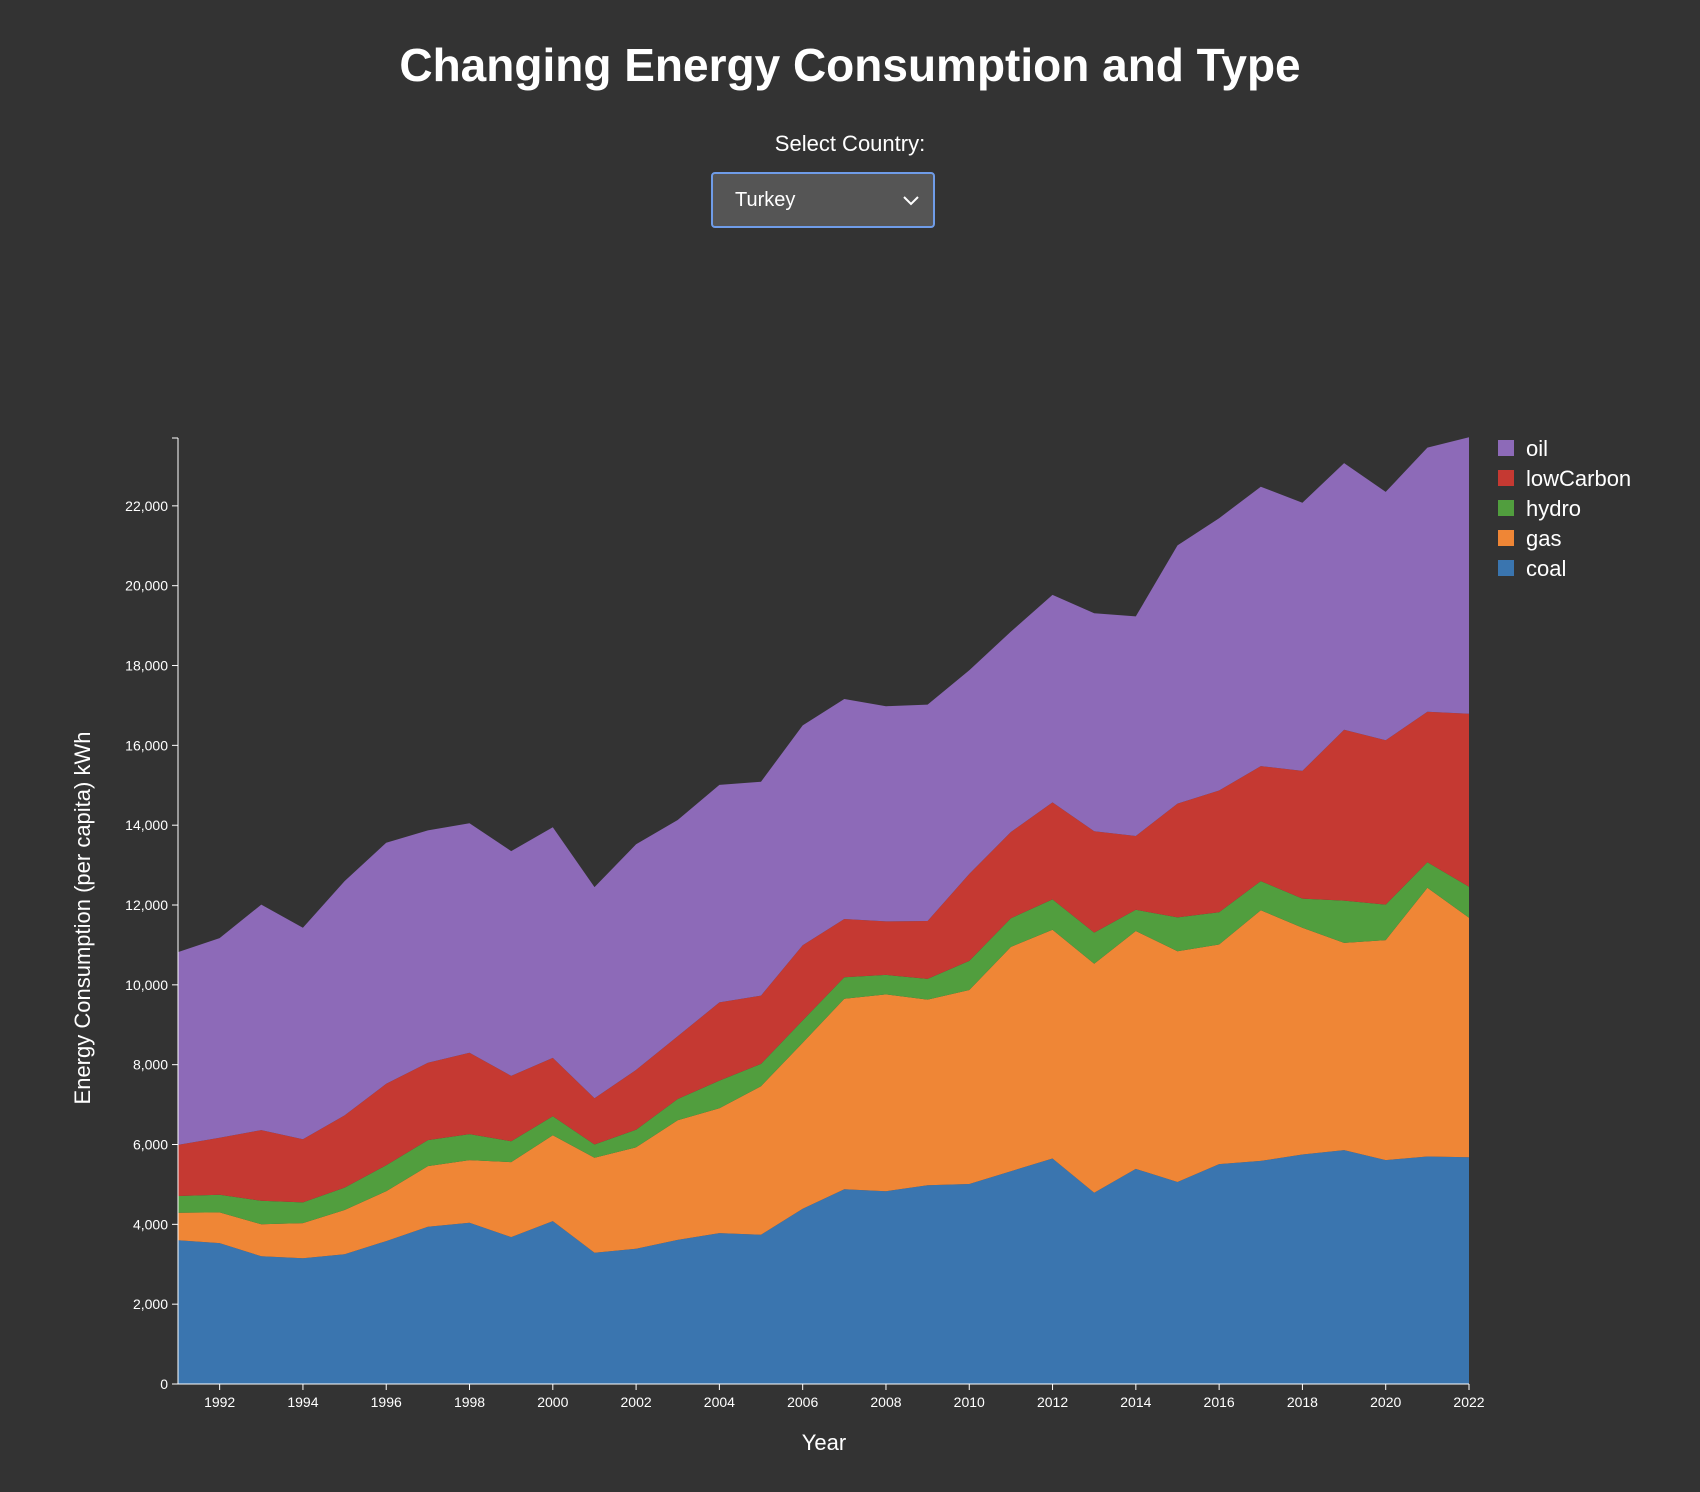  I want to click on x-tick: 2018, so click(1302, 1397).